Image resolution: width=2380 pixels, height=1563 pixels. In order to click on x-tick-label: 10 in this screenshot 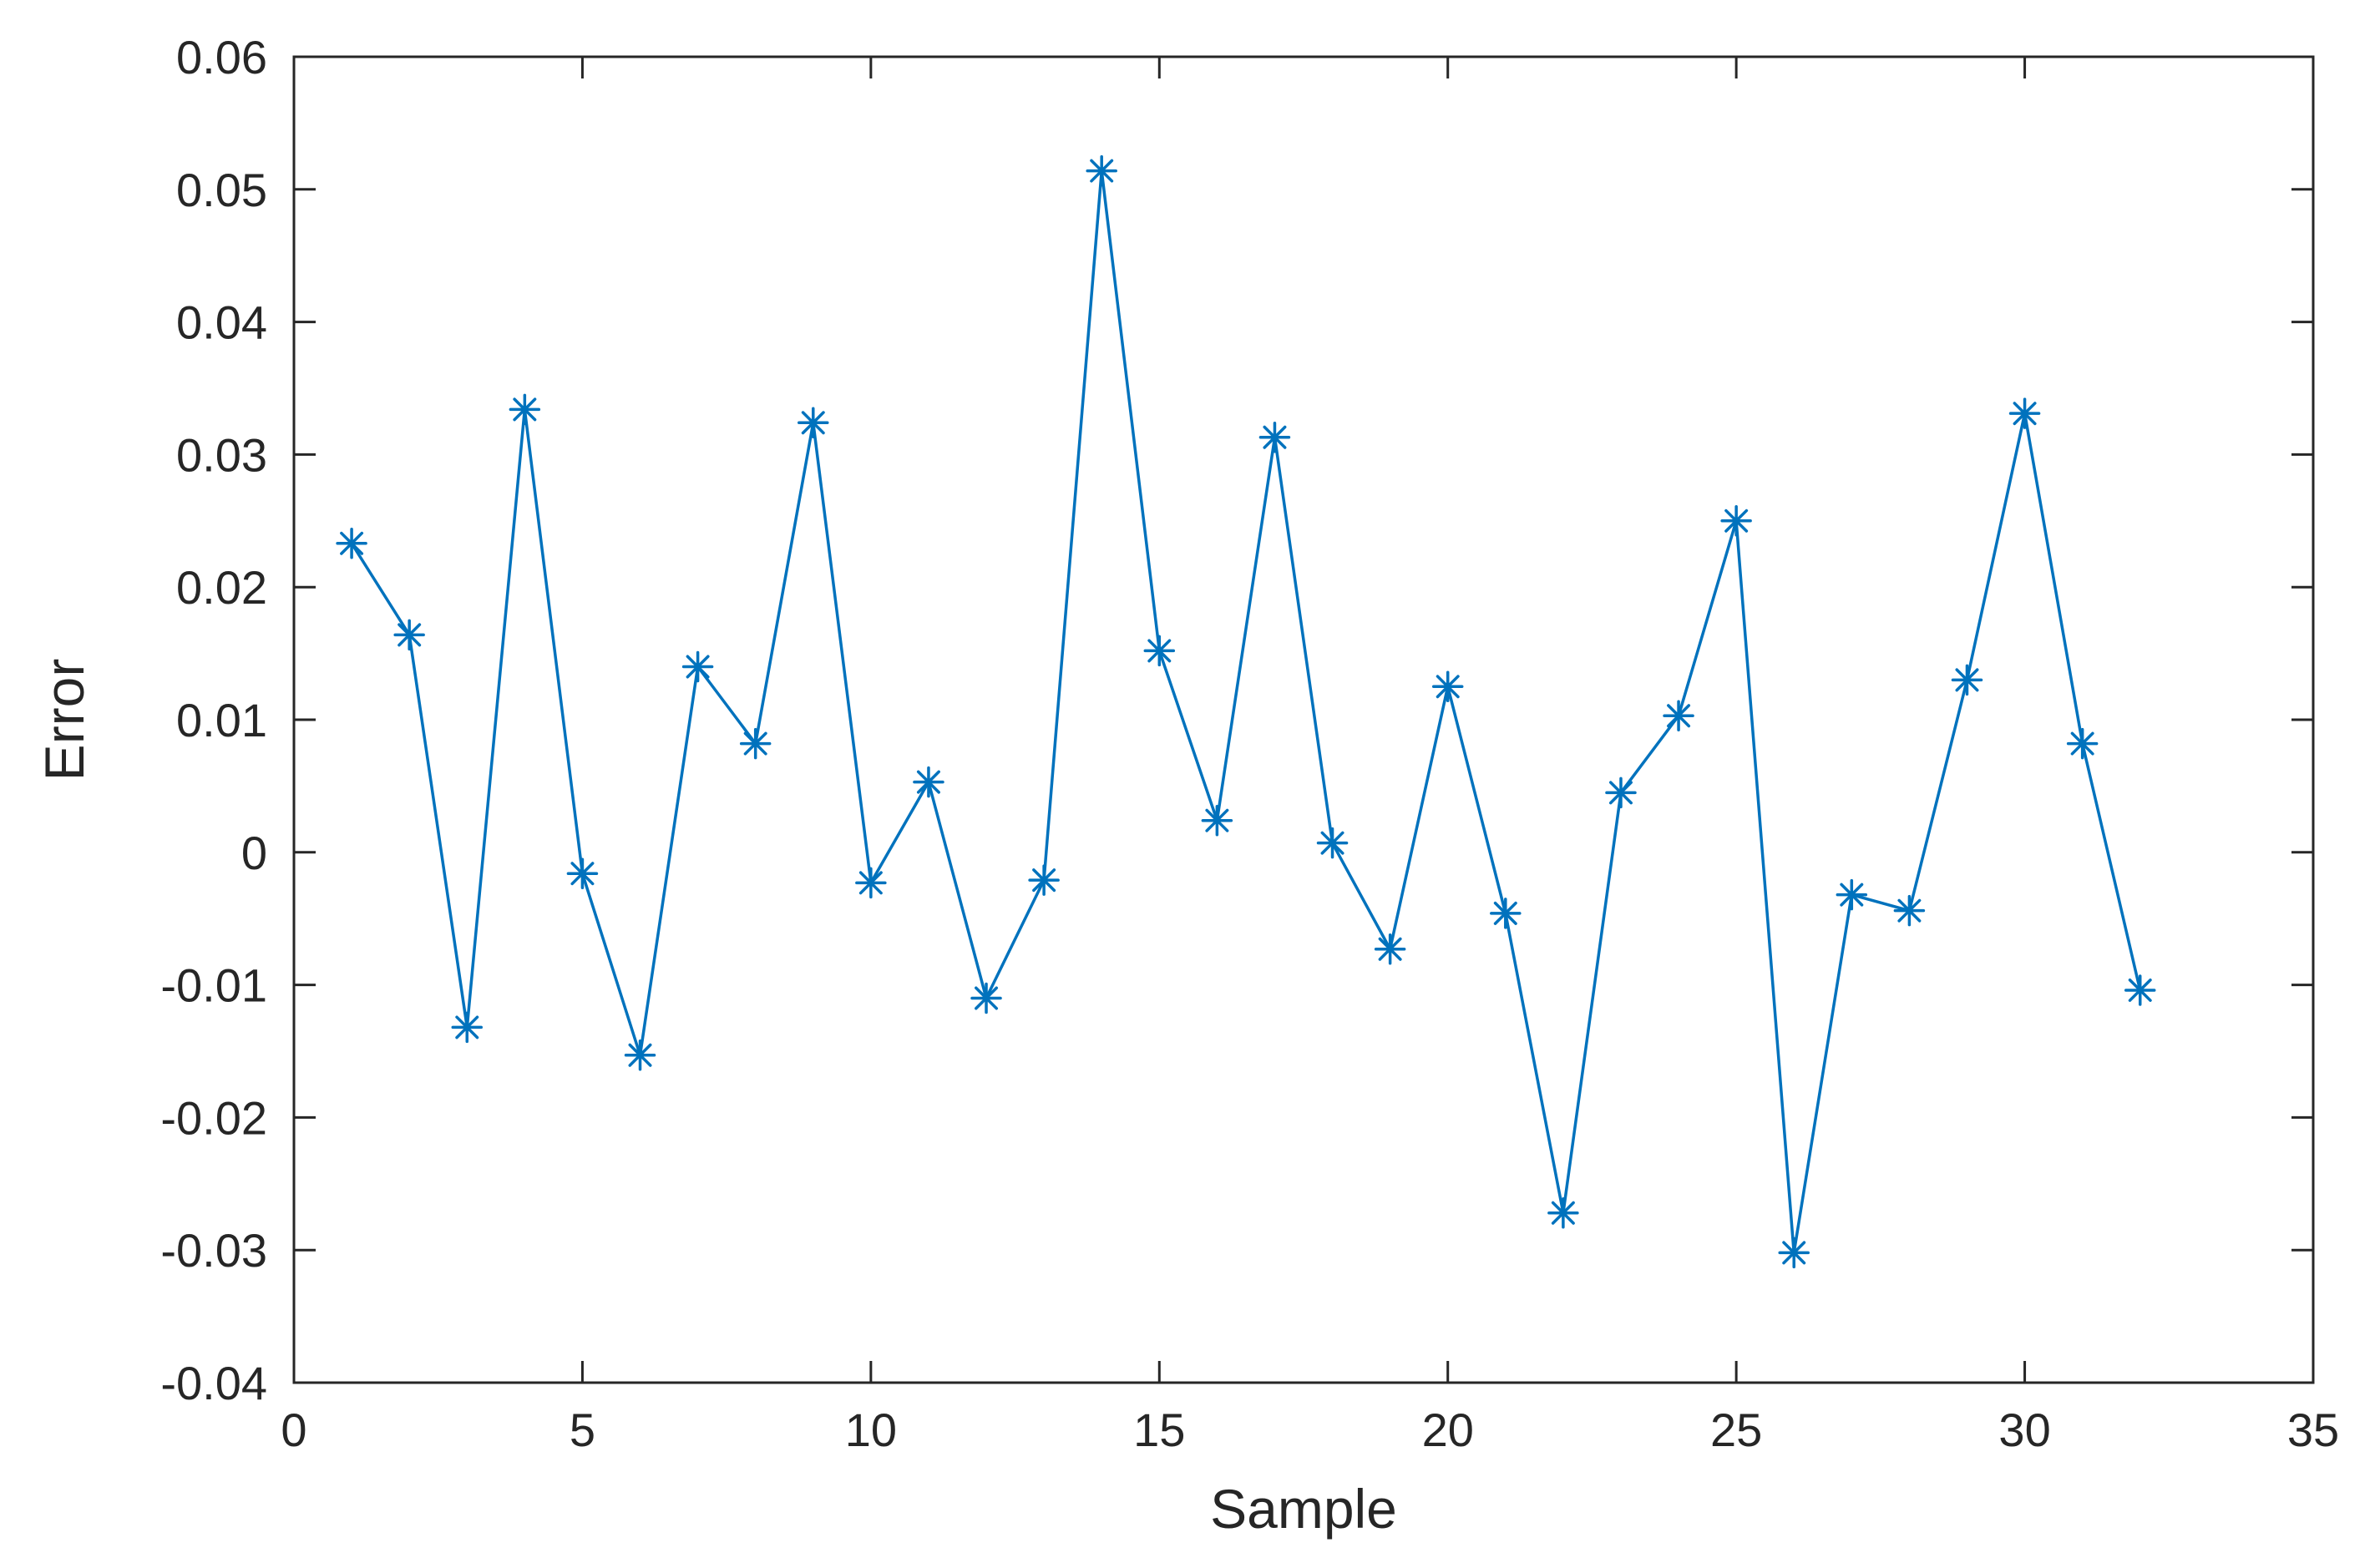, I will do `click(871, 1430)`.